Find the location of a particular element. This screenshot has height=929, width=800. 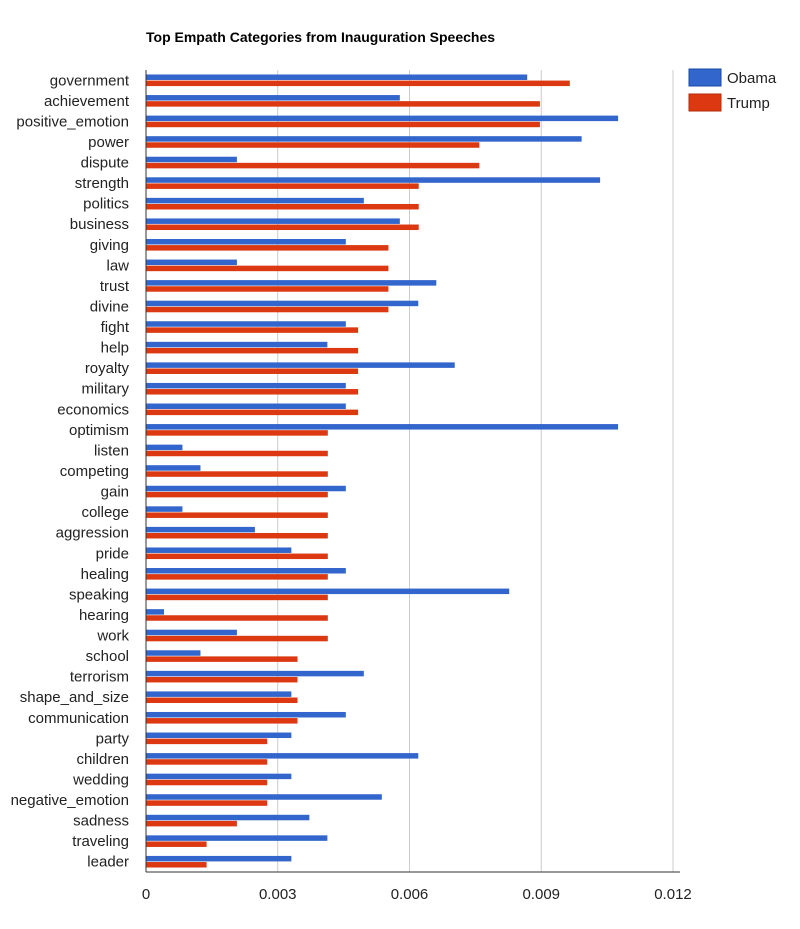

bar-obama-work is located at coordinates (191, 632).